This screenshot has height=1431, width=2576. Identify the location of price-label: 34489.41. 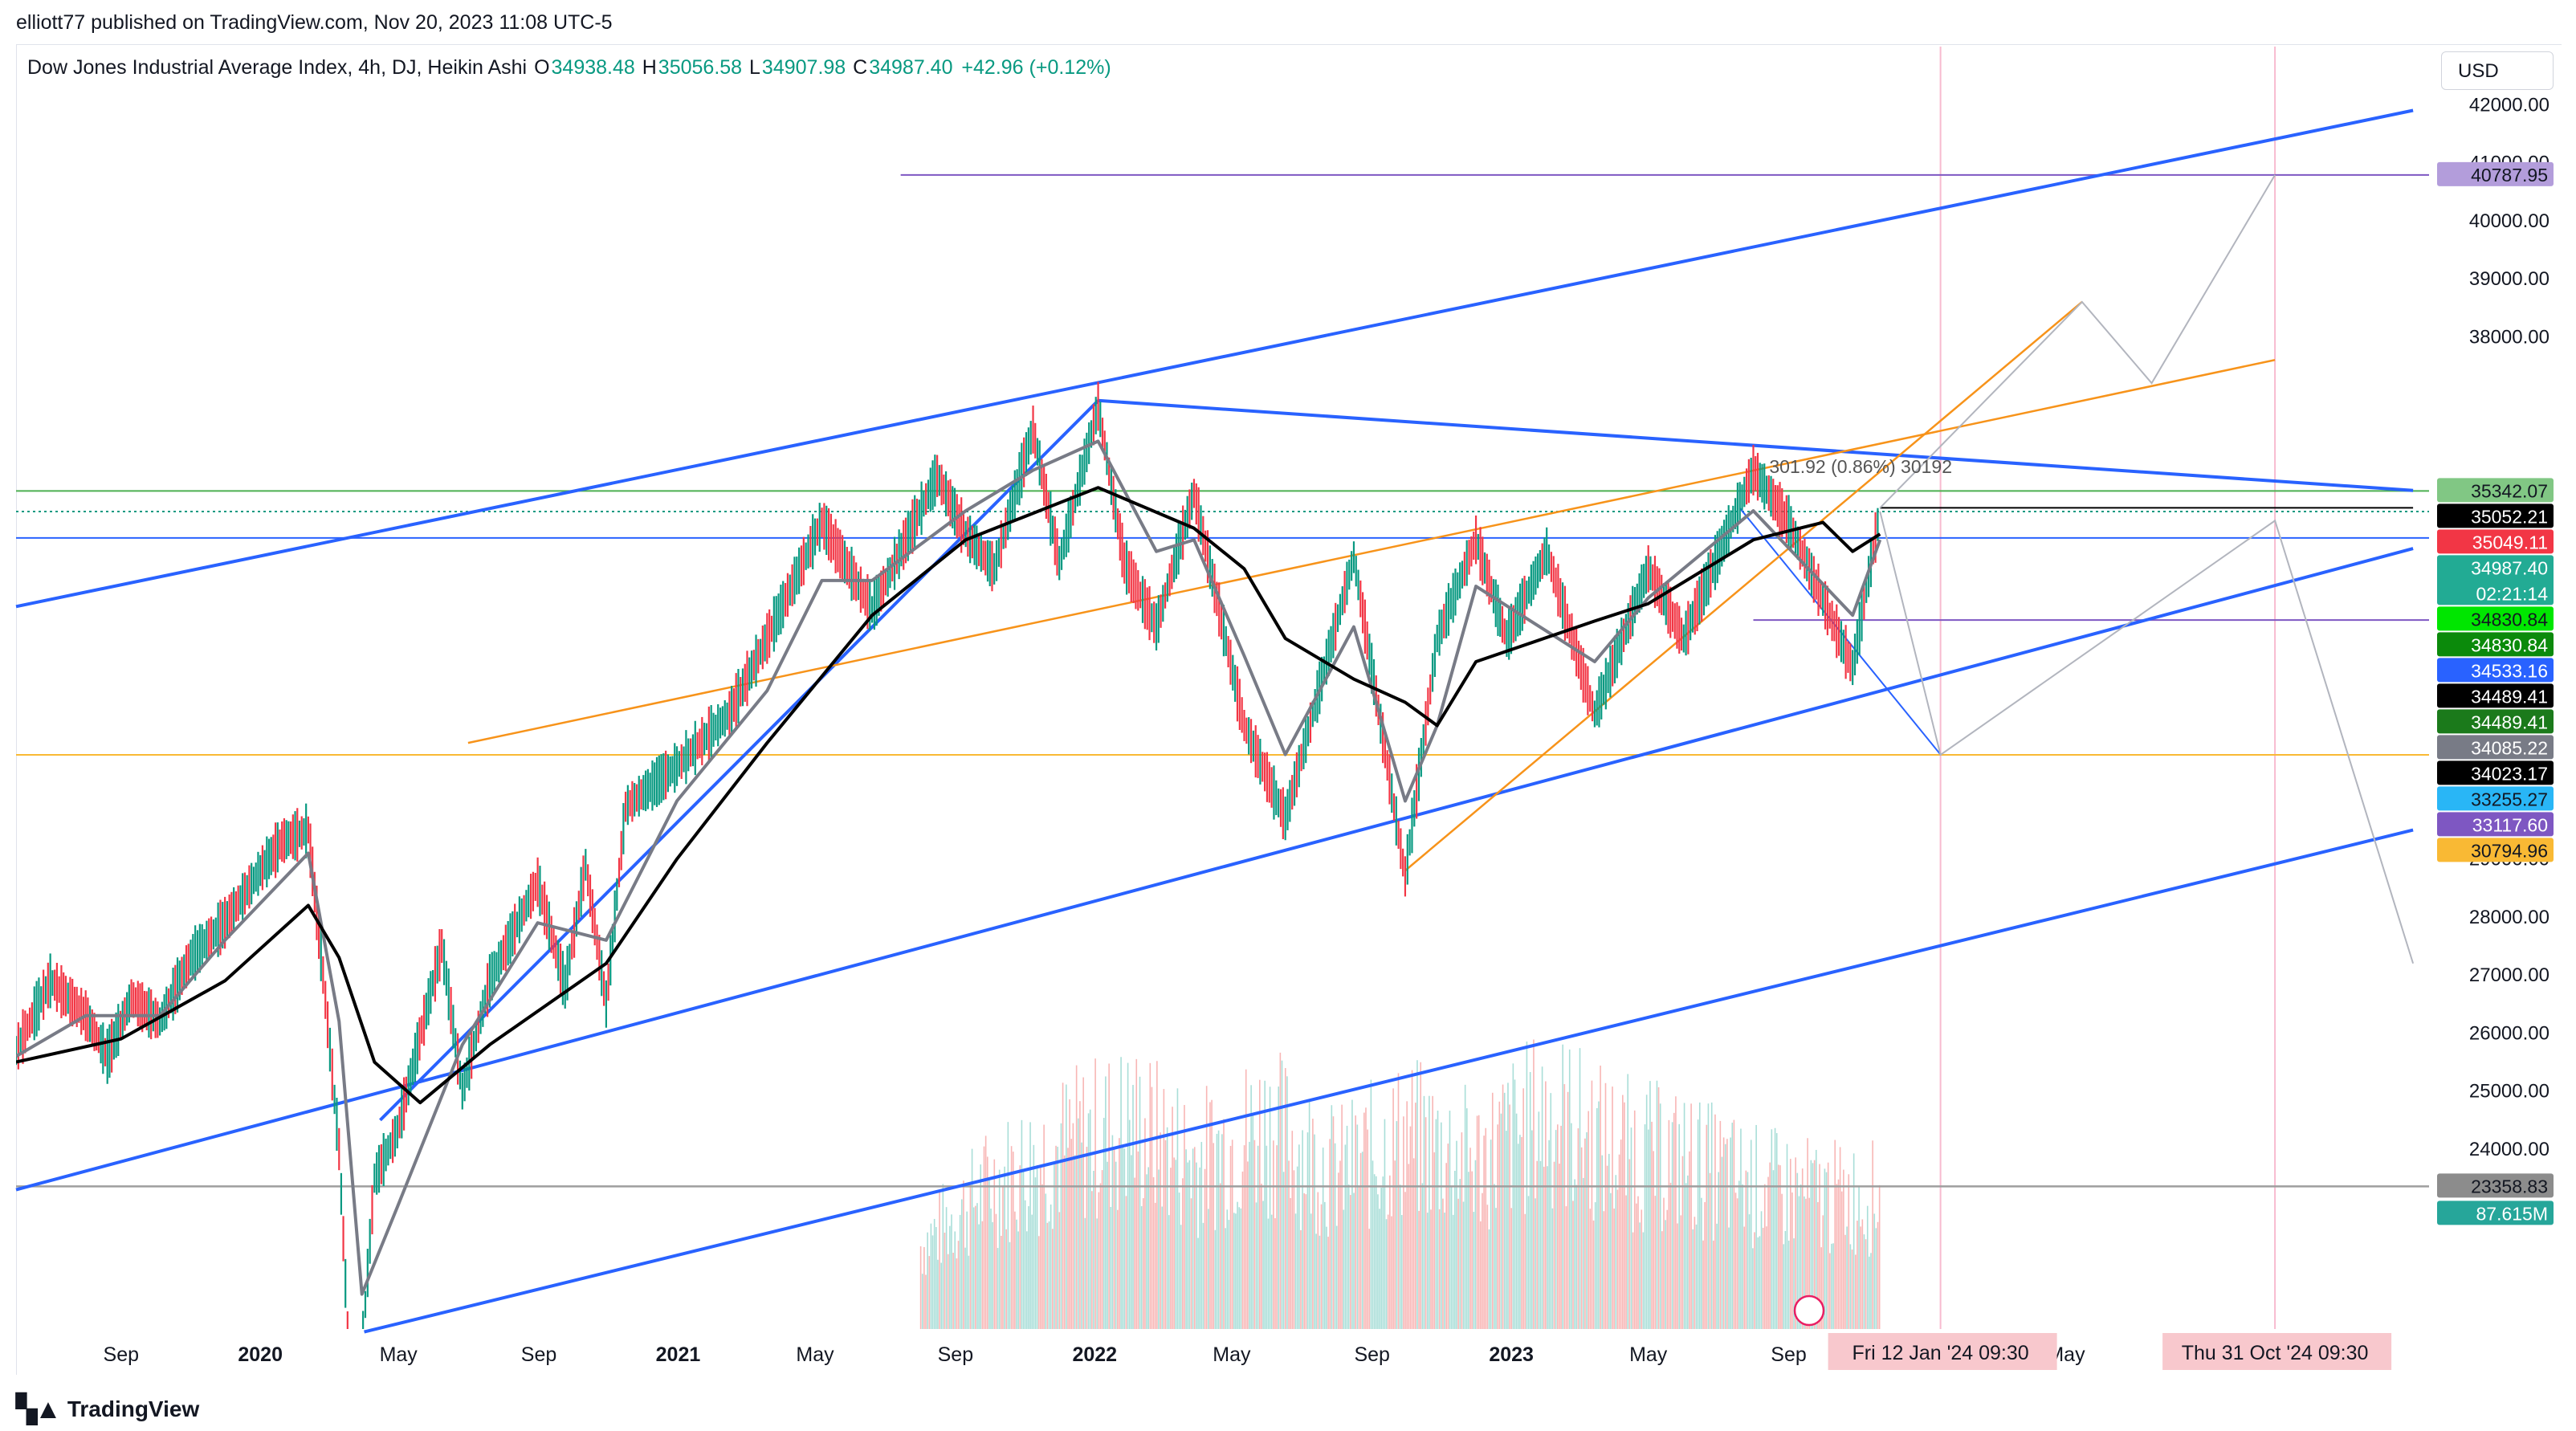
(2509, 721).